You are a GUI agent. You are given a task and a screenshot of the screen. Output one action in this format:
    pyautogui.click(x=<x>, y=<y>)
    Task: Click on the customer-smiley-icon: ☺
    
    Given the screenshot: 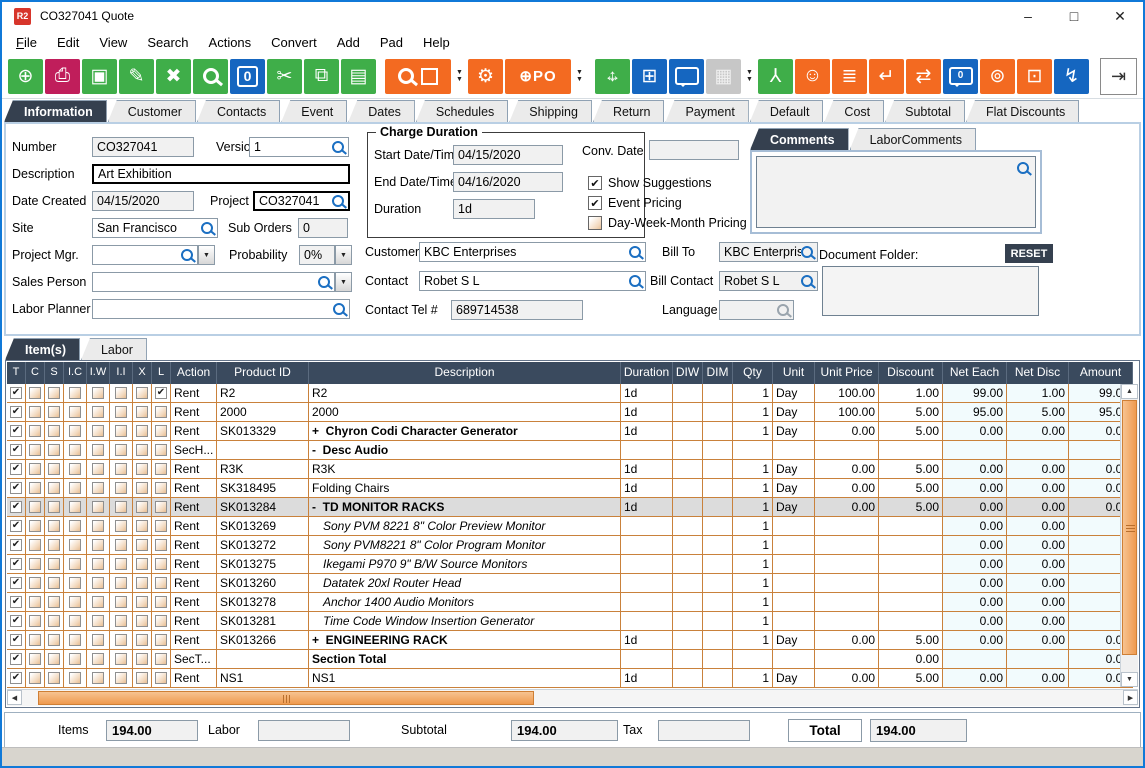 What is the action you would take?
    pyautogui.click(x=812, y=76)
    